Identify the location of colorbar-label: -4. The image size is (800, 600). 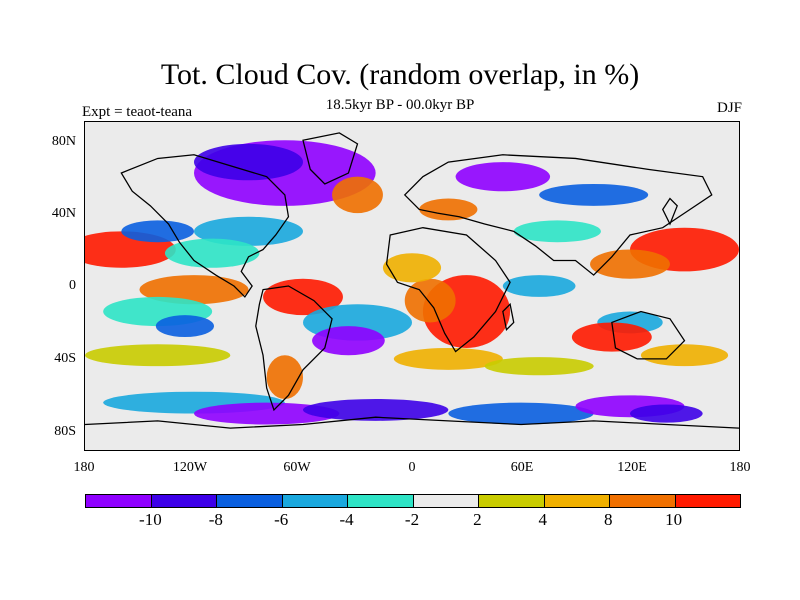
(346, 519).